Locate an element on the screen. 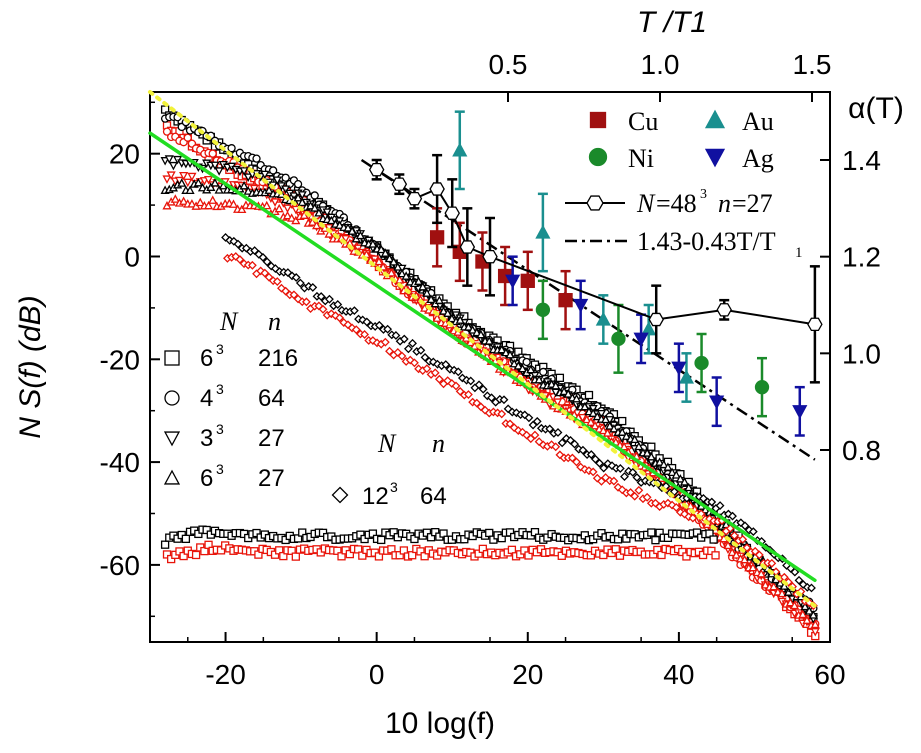  right-axis-ticks: 1.4 1.2 1.0 0.8 is located at coordinates (850, 305).